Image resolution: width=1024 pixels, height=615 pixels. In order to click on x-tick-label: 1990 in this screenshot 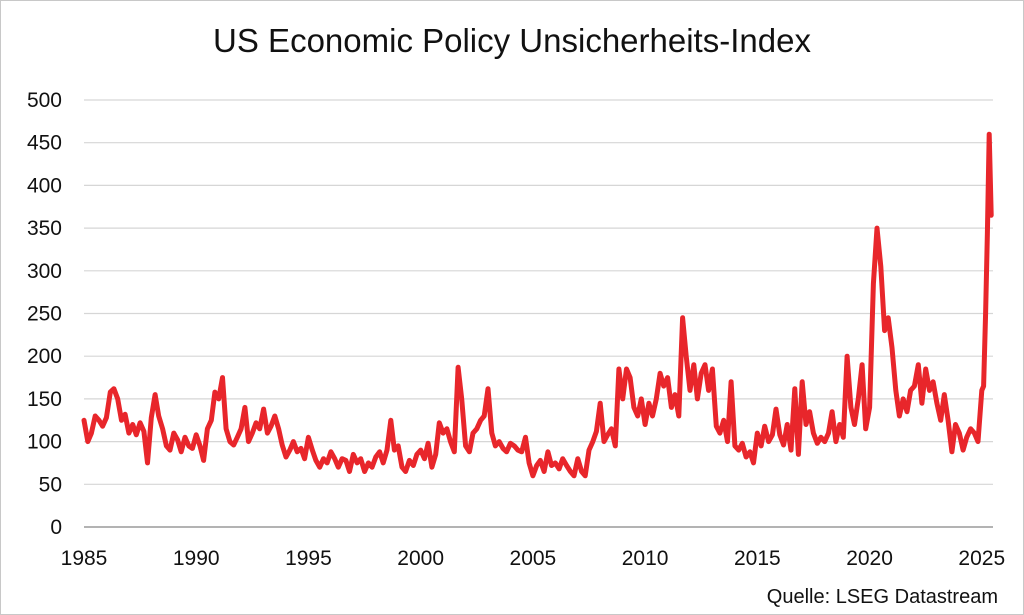, I will do `click(196, 558)`.